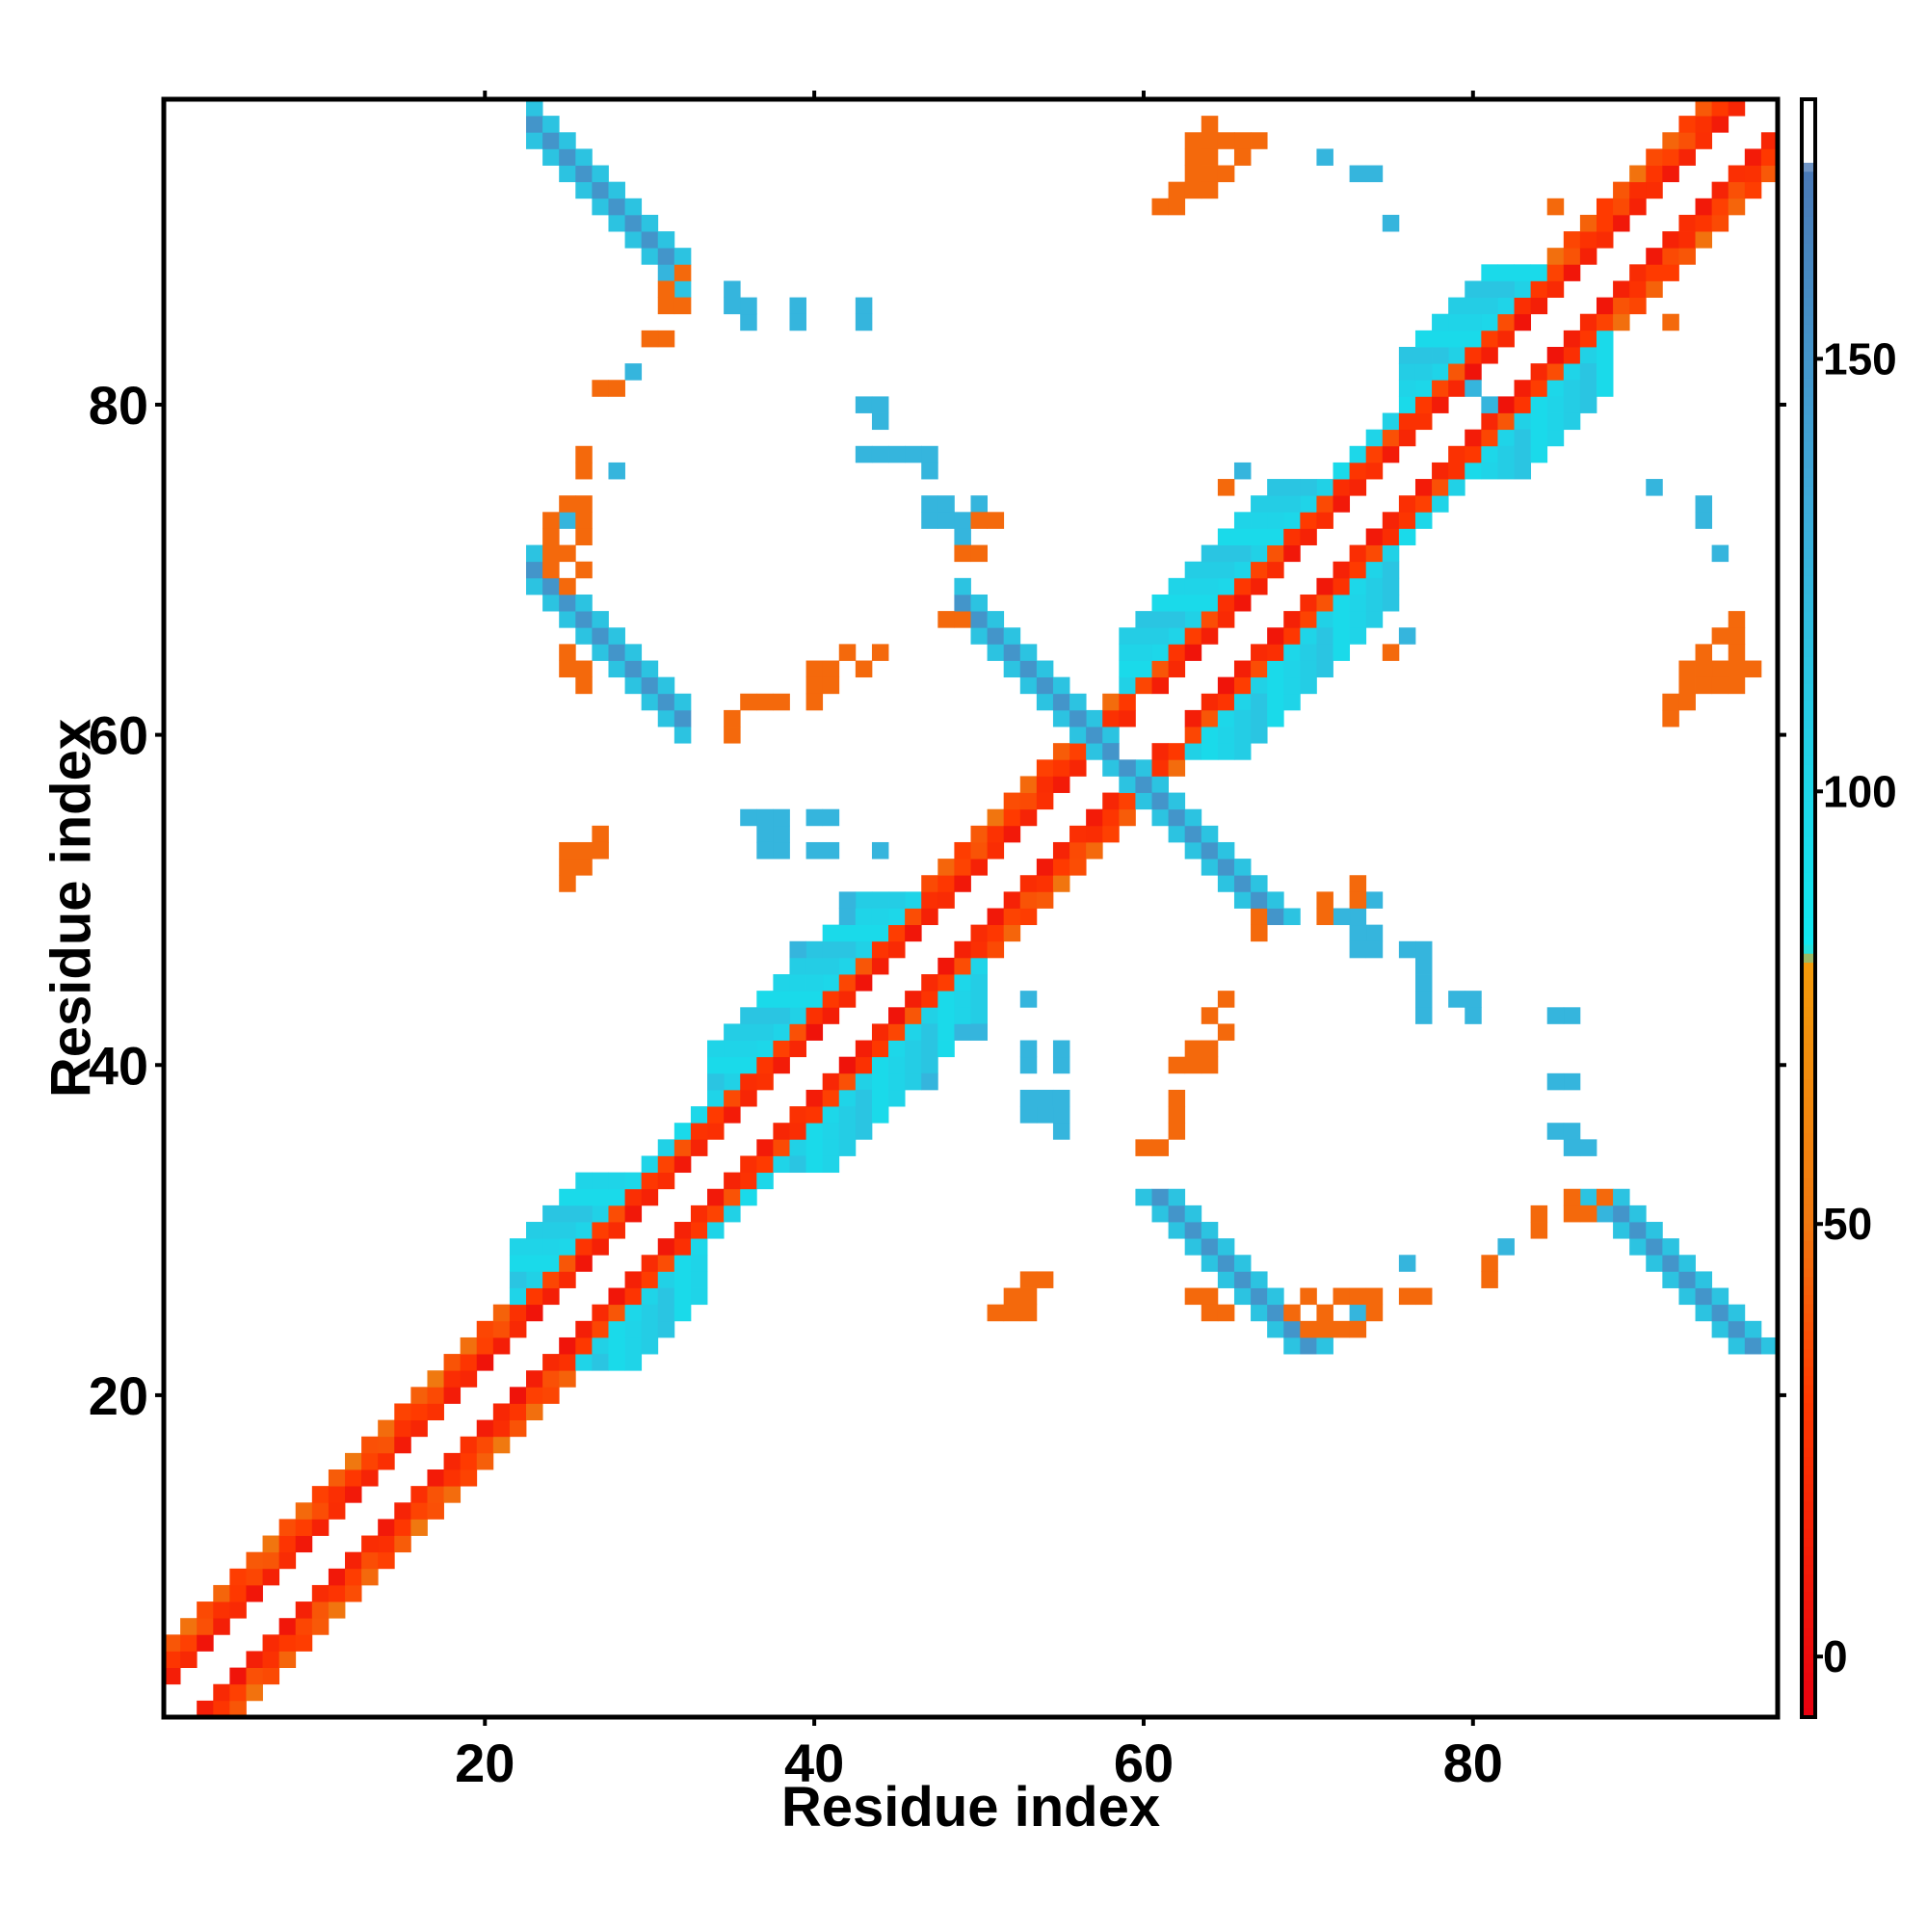  Describe the element at coordinates (118, 1395) in the screenshot. I see `y-tick-label: 20` at that location.